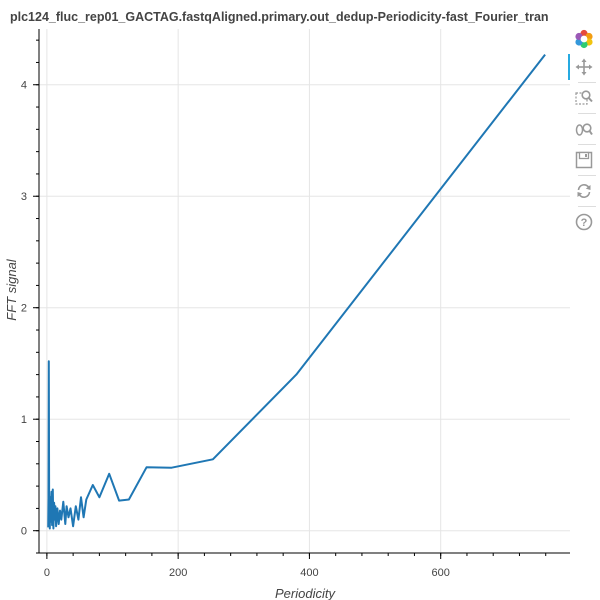  What do you see at coordinates (305, 593) in the screenshot?
I see `x-axis-label: Periodicity` at bounding box center [305, 593].